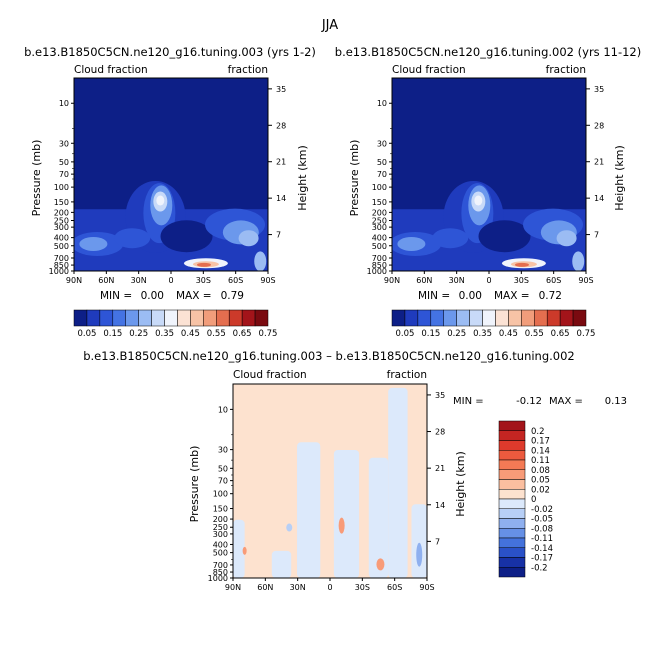 The height and width of the screenshot is (661, 661). Describe the element at coordinates (203, 280) in the screenshot. I see `x-tick-label: 30S` at that location.